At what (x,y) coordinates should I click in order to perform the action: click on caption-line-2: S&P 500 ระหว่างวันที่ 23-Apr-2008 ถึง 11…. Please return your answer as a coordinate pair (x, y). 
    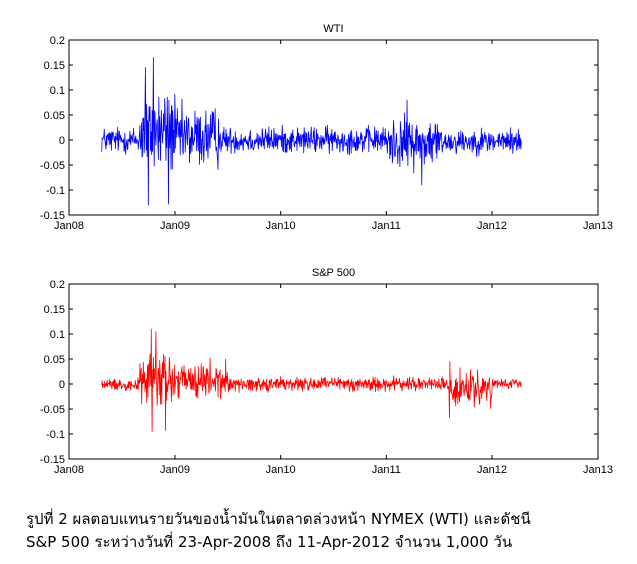
    Looking at the image, I should click on (269, 542).